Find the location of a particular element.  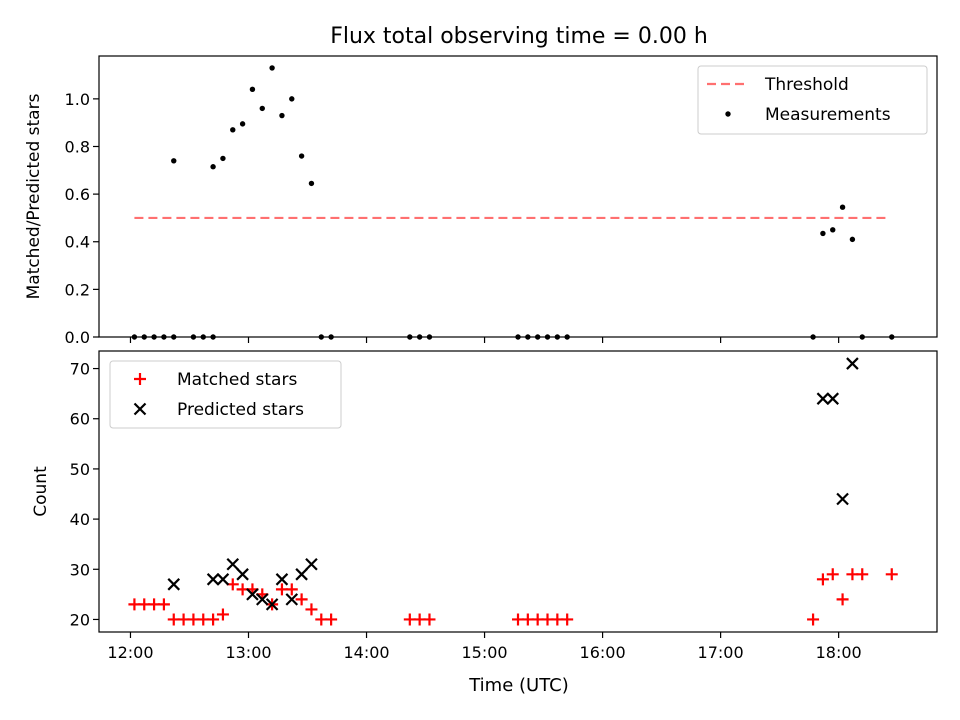

y-tick-label: 0.0 is located at coordinates (77, 337).